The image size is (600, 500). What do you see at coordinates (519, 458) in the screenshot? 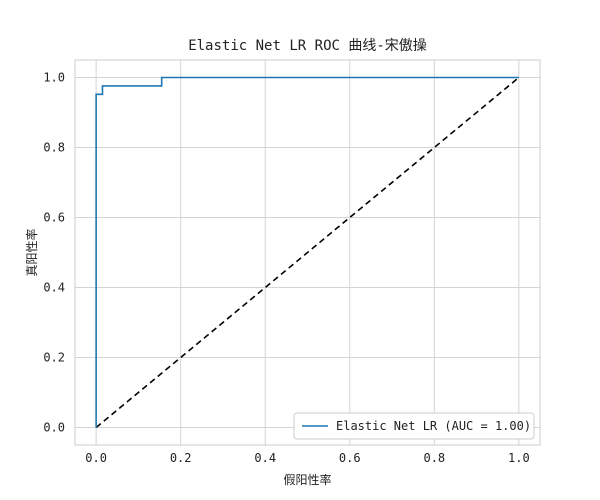
I see `x-tick-label: 1.0` at bounding box center [519, 458].